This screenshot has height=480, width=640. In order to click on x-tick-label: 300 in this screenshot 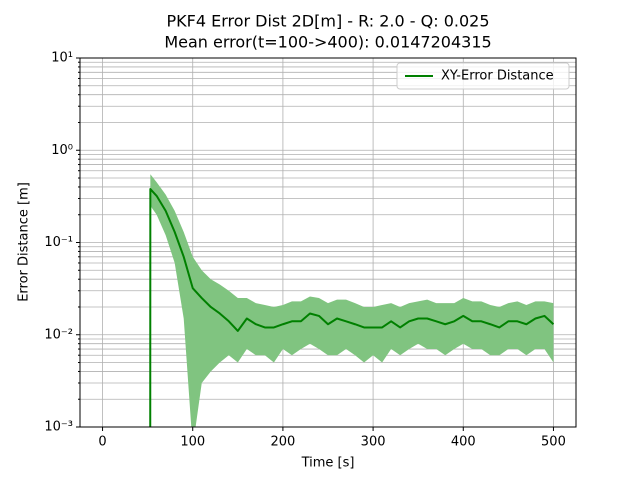, I will do `click(373, 442)`.